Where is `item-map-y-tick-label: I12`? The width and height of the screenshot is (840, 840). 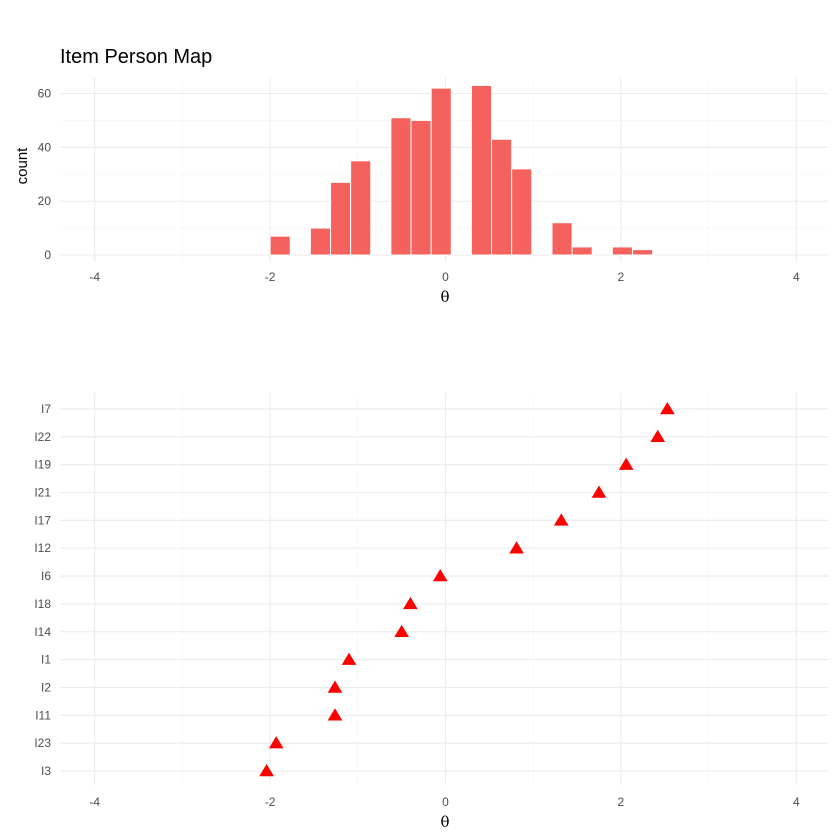
item-map-y-tick-label: I12 is located at coordinates (42, 548).